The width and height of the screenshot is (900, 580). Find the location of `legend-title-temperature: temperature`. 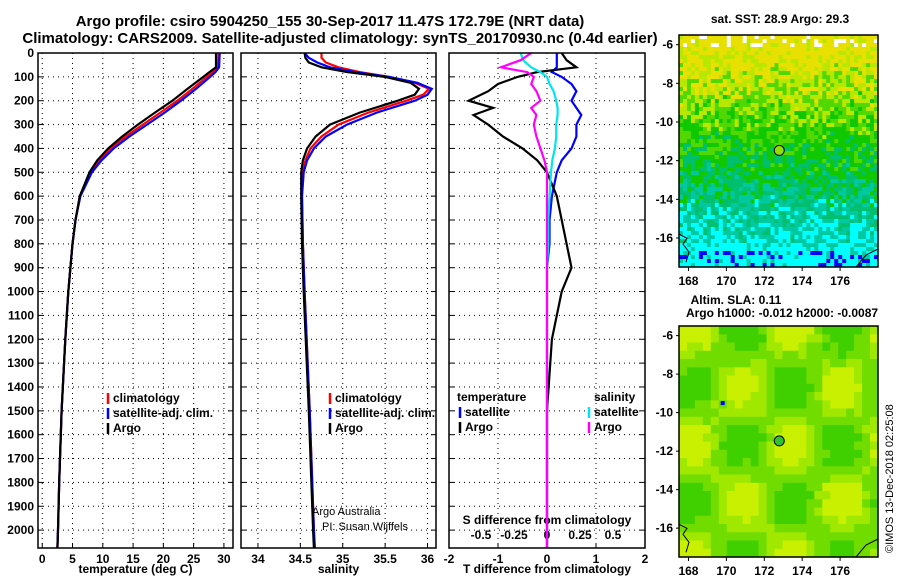

legend-title-temperature: temperature is located at coordinates (492, 397).